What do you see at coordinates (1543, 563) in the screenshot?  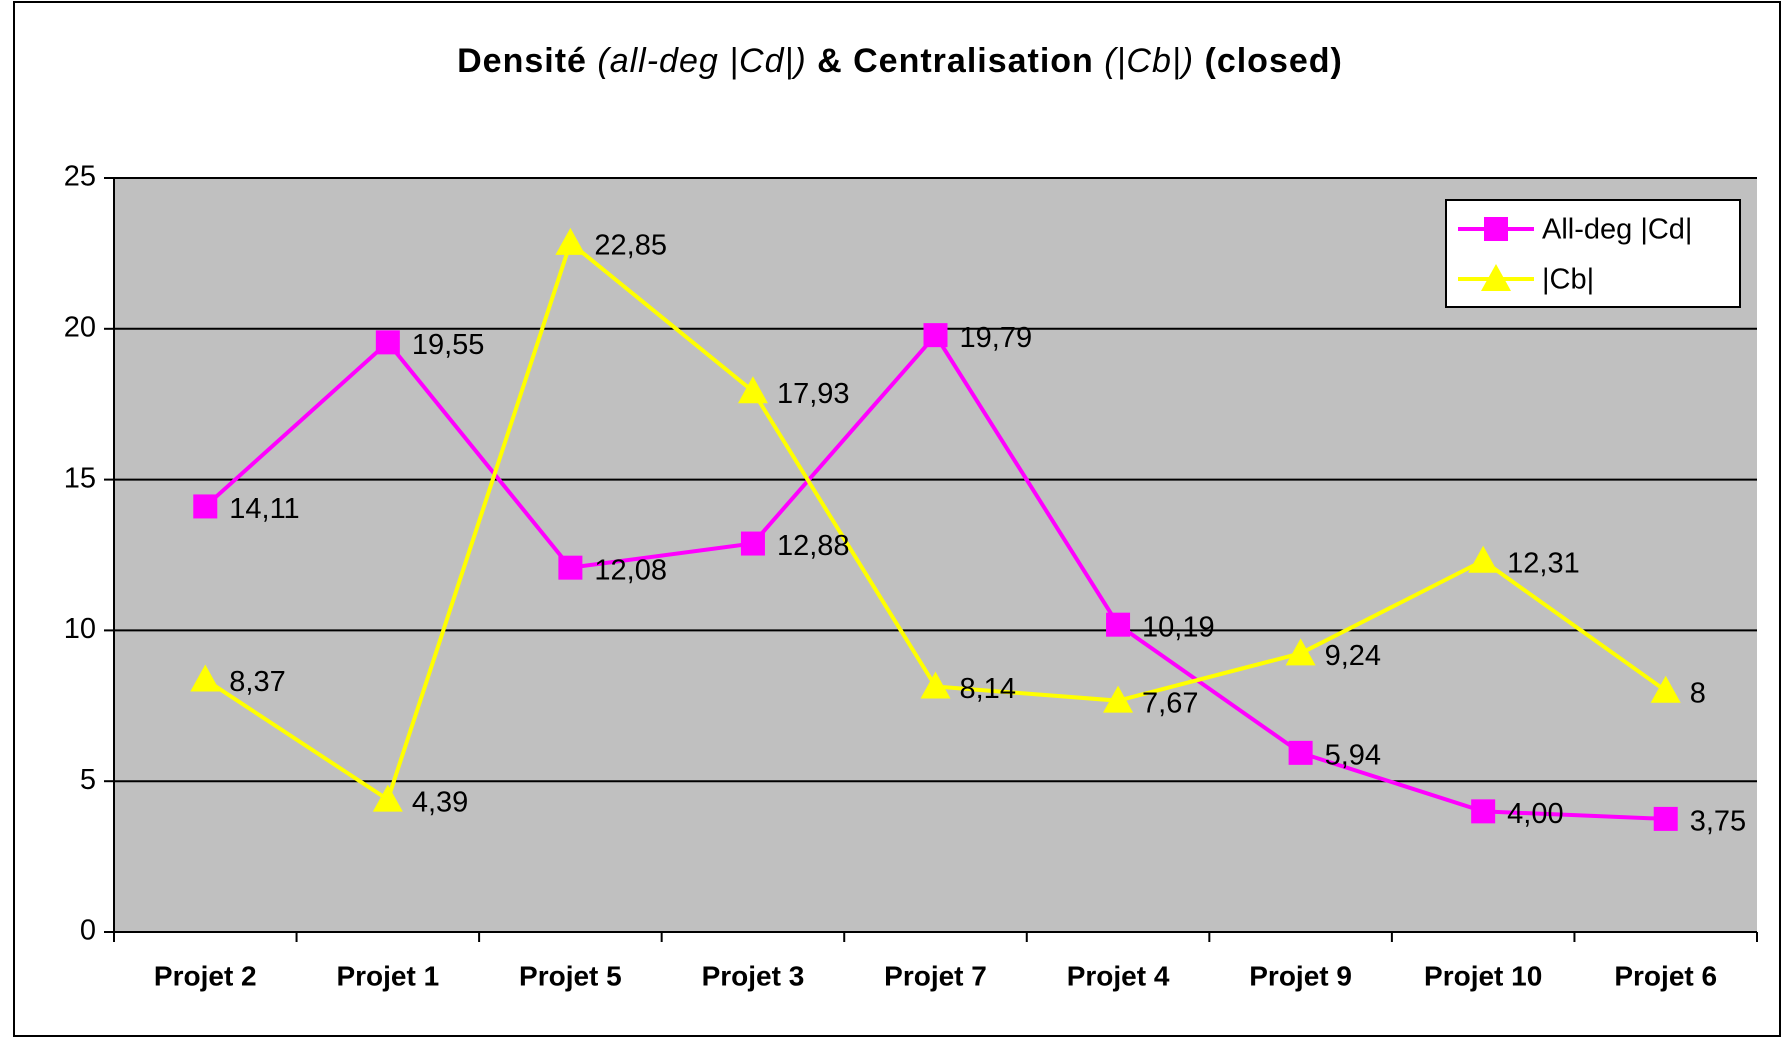 I see `data-label: 12,31` at bounding box center [1543, 563].